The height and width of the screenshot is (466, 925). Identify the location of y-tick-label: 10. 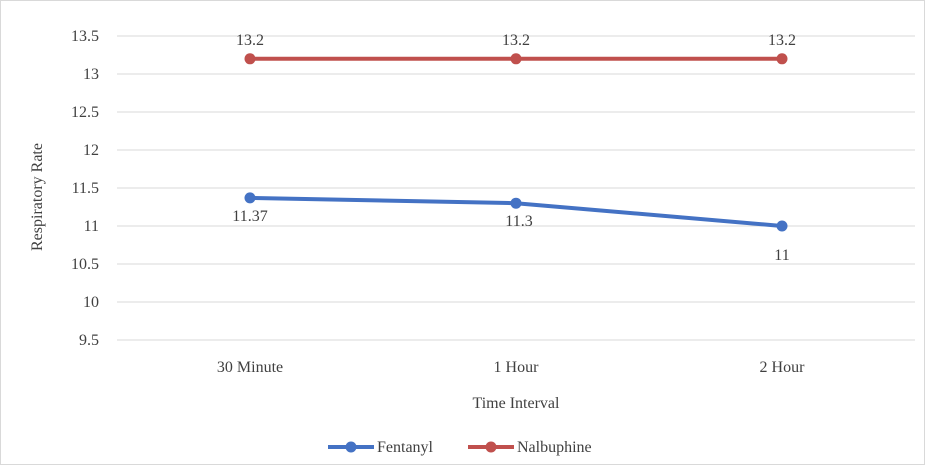
(91, 302).